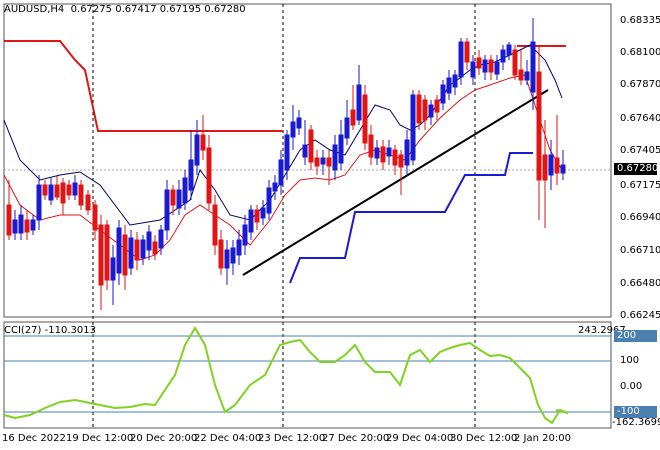 Image resolution: width=660 pixels, height=450 pixels. Describe the element at coordinates (636, 422) in the screenshot. I see `cci-min-label: -162.3699` at that location.